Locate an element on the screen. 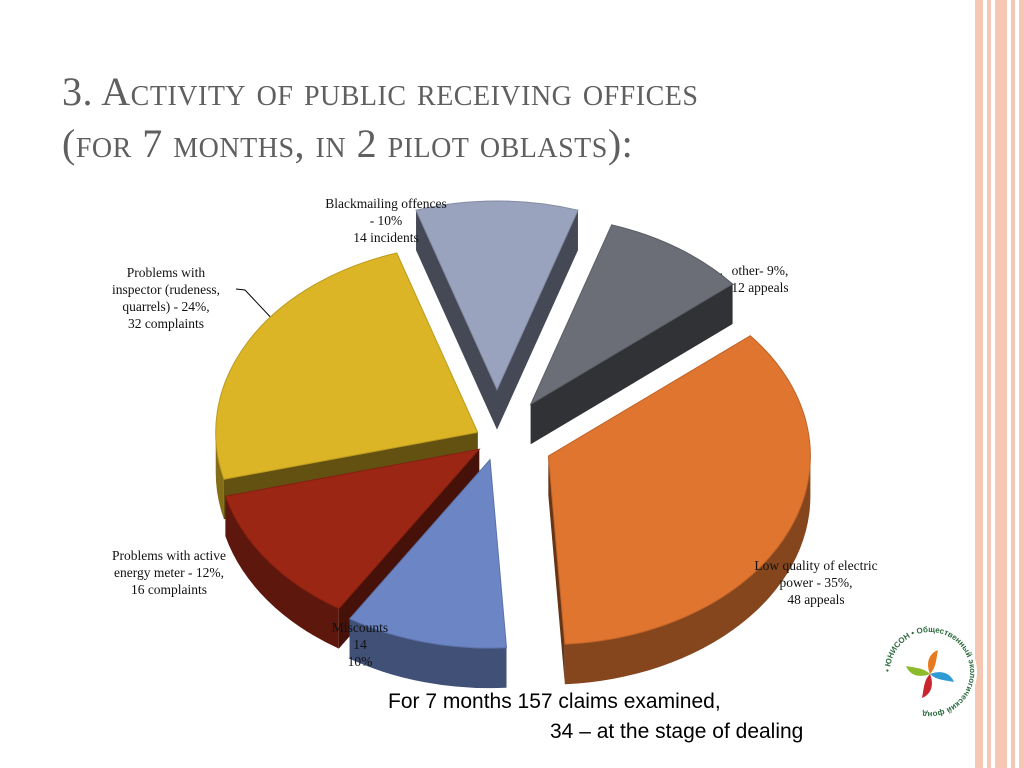 This screenshot has height=768, width=1024. pie-slice-low-quality is located at coordinates (679, 510).